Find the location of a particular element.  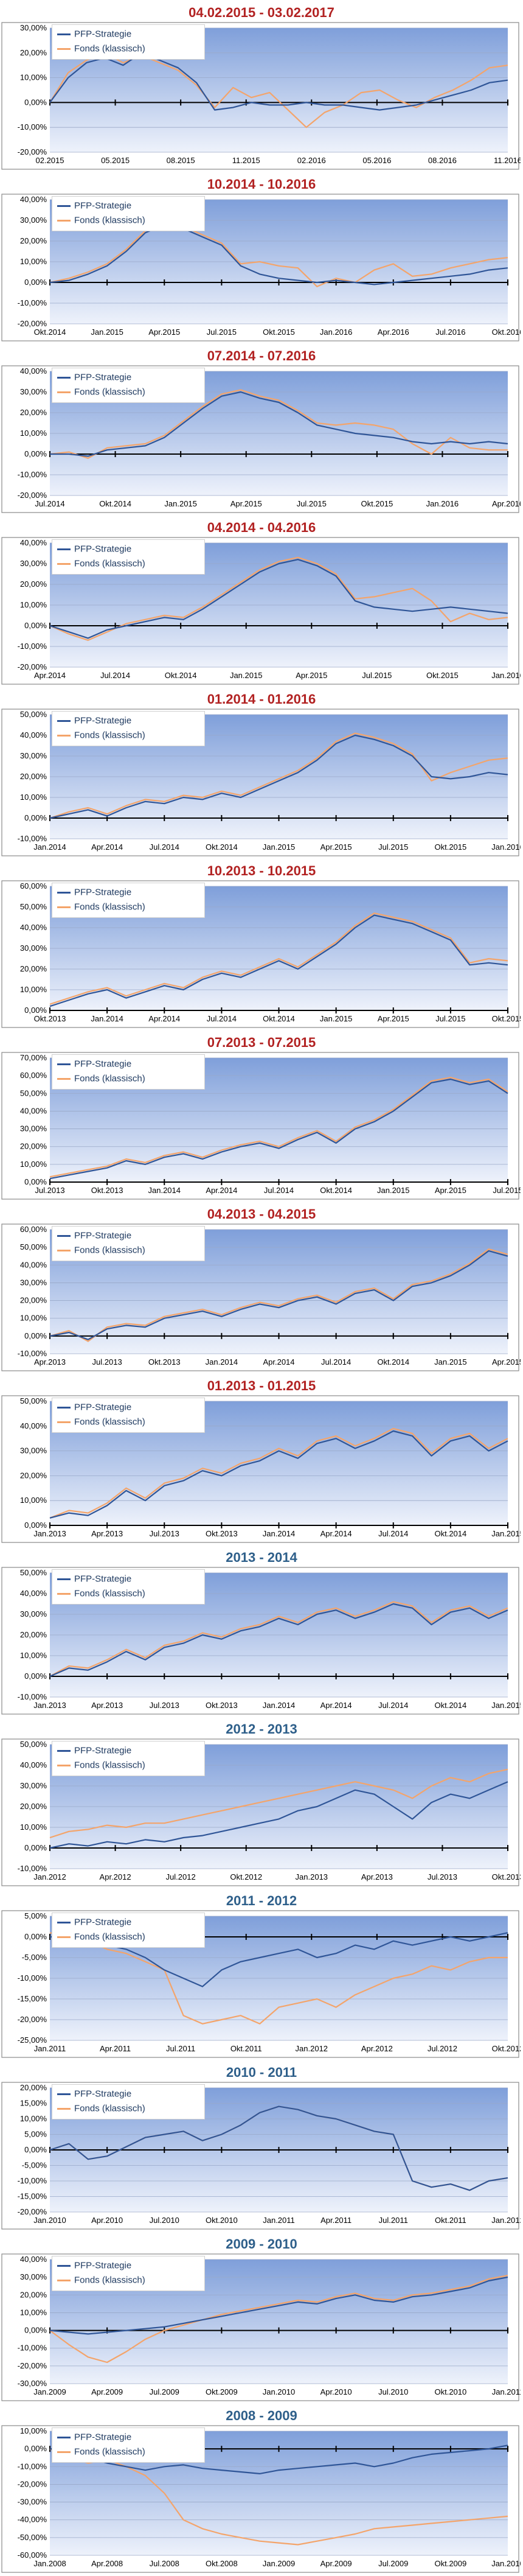

x-tick-label: Okt.2009 is located at coordinates (450, 2563).